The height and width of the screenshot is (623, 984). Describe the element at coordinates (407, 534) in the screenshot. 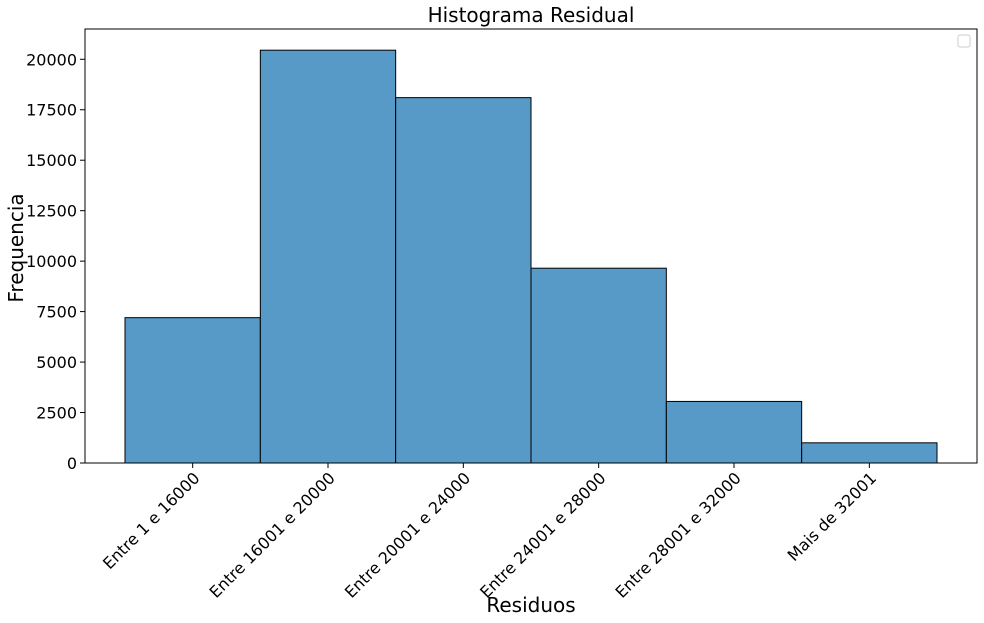

I see `x-tick-label: Entre 20001 e 24000` at that location.